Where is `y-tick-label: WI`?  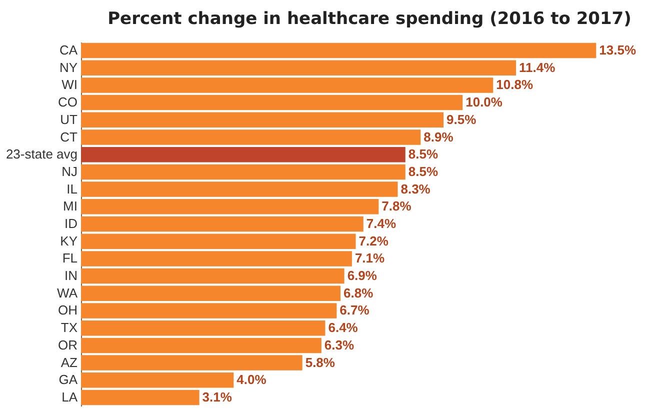 y-tick-label: WI is located at coordinates (70, 84).